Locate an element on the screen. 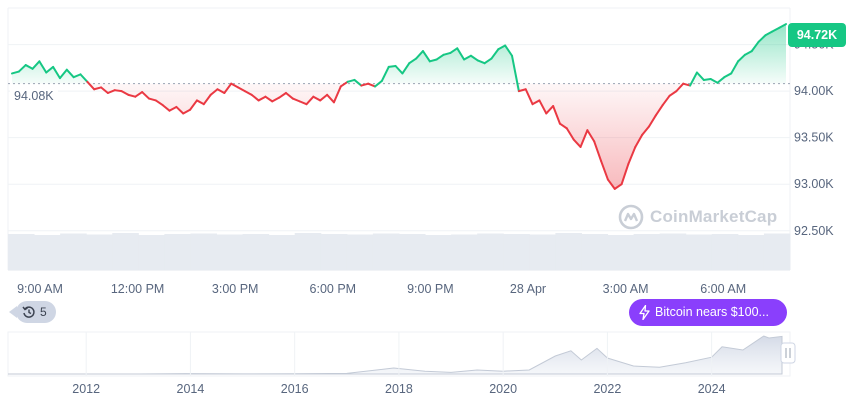 This screenshot has width=860, height=401. current-price-badge: 94.72K is located at coordinates (817, 35).